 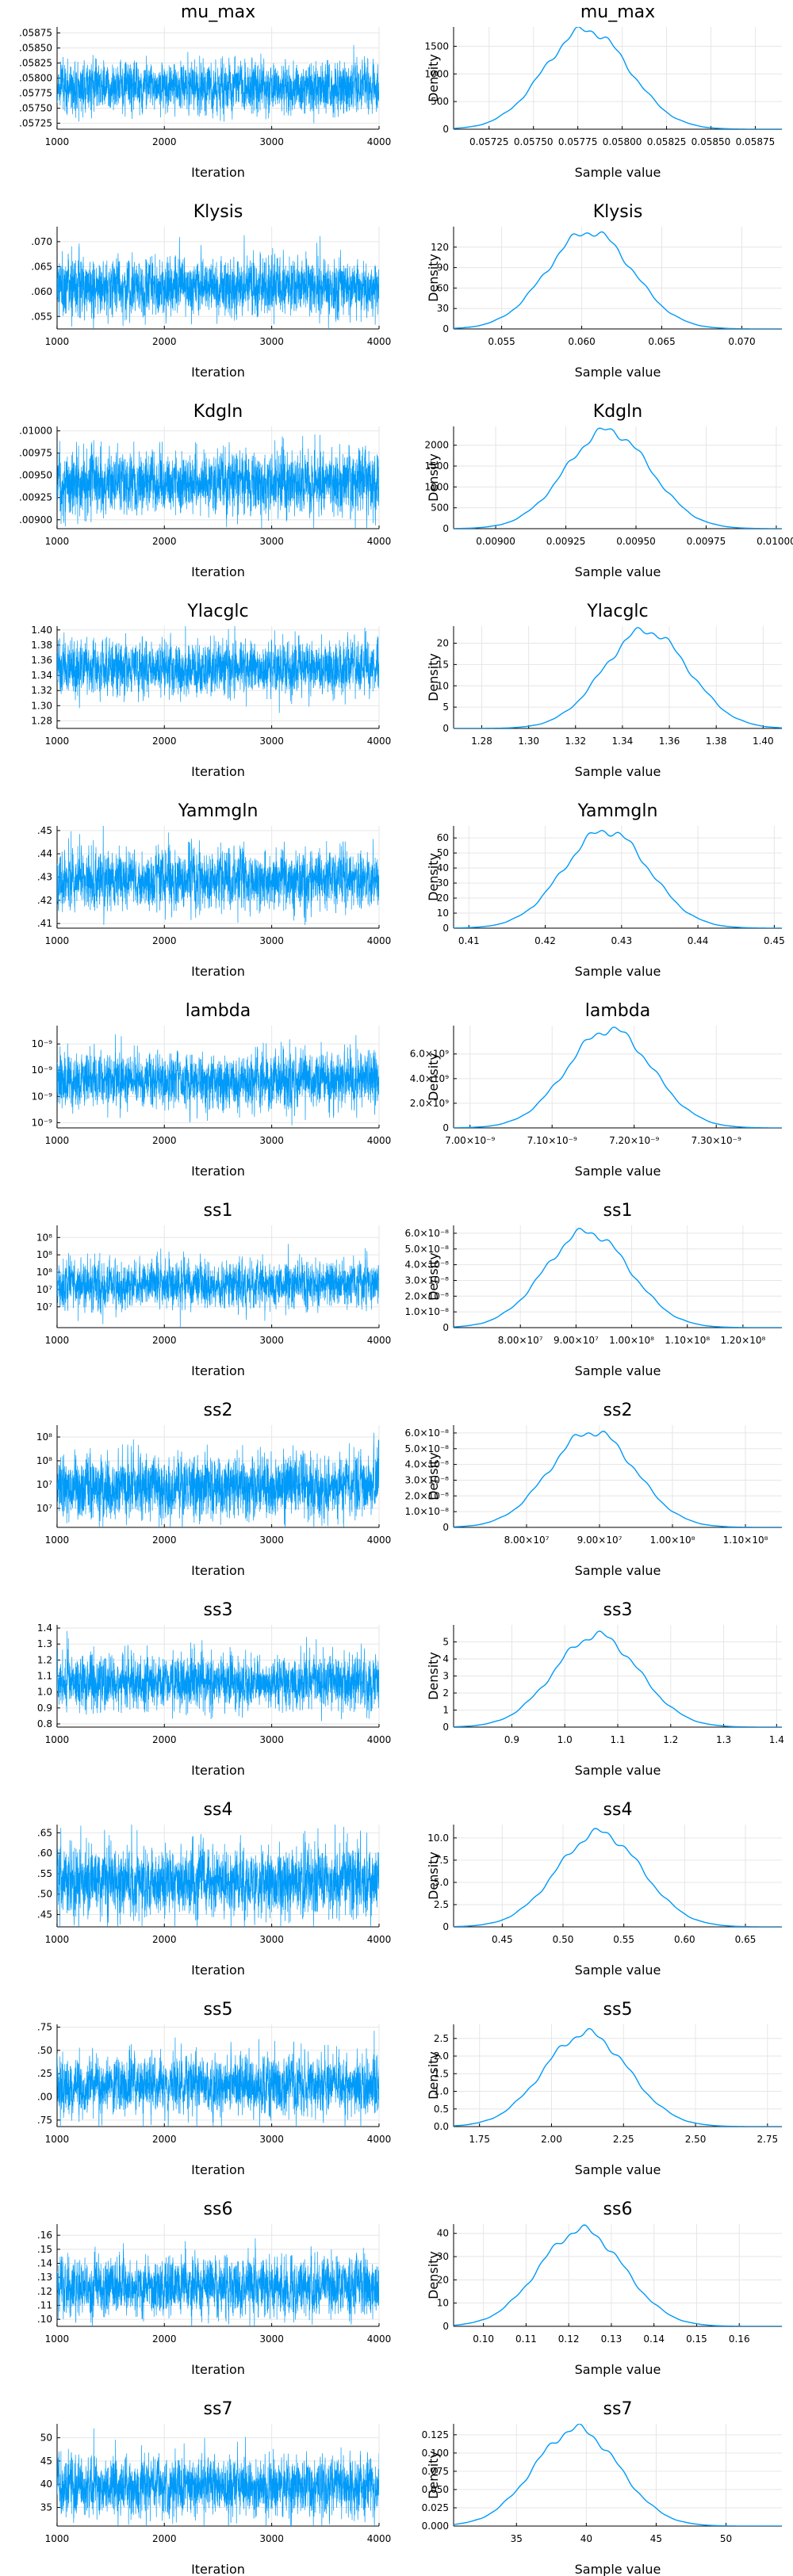 I want to click on y-tick-label: .65, so click(x=45, y=1832).